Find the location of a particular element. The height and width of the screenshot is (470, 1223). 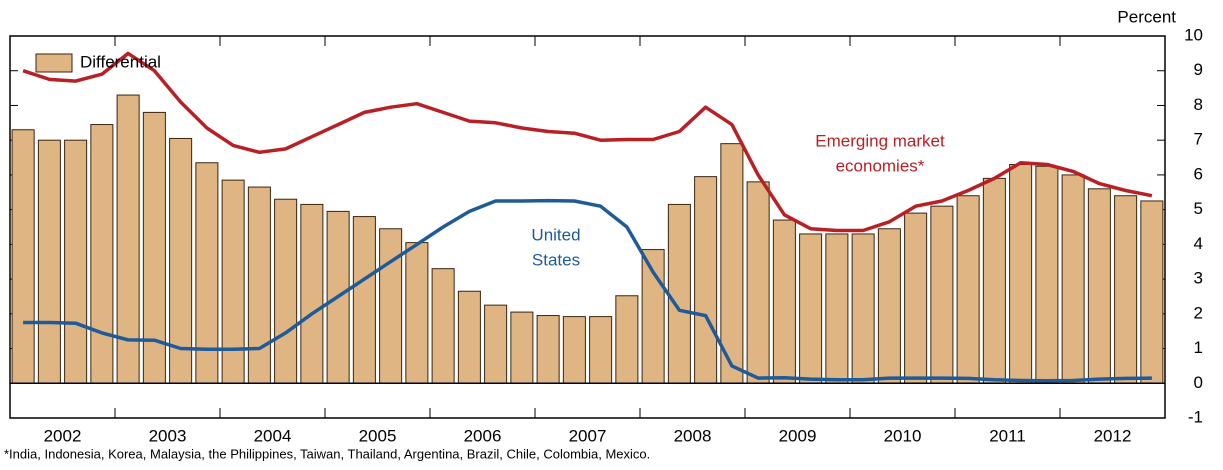

legend-swatch is located at coordinates (54, 63).